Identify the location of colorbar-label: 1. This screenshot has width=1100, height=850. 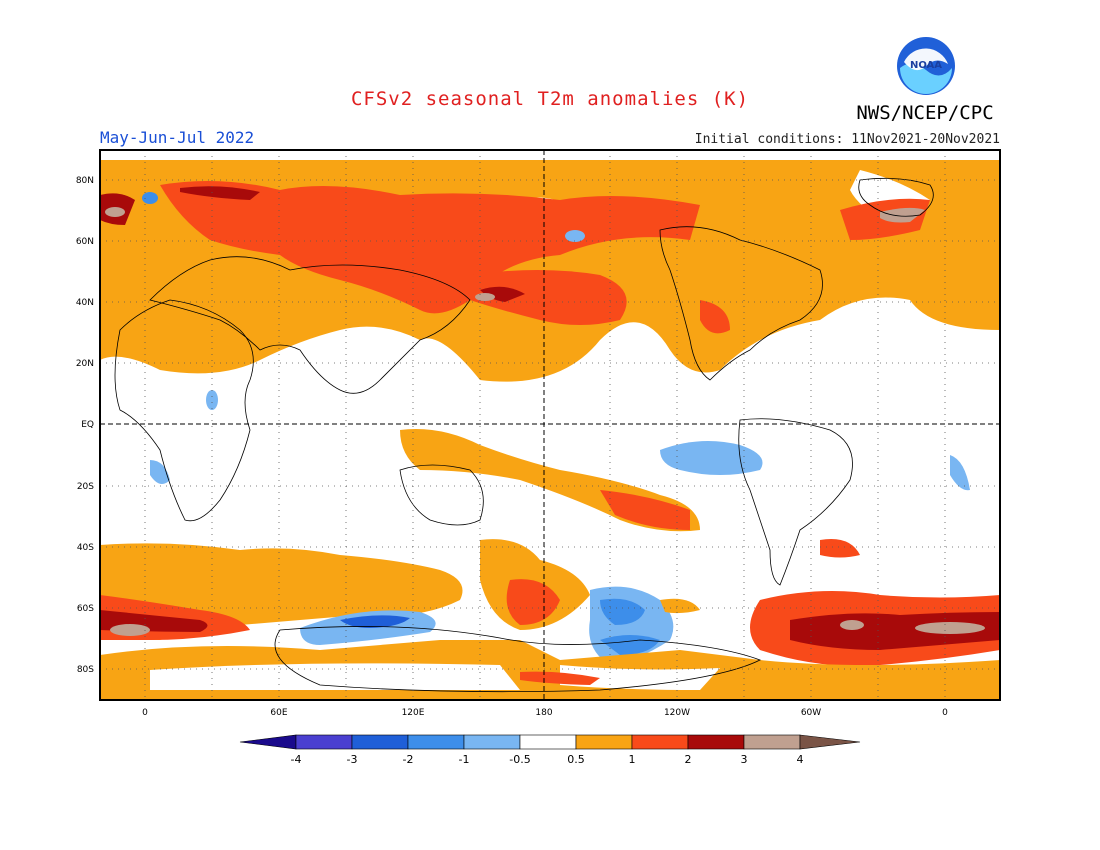
(632, 759).